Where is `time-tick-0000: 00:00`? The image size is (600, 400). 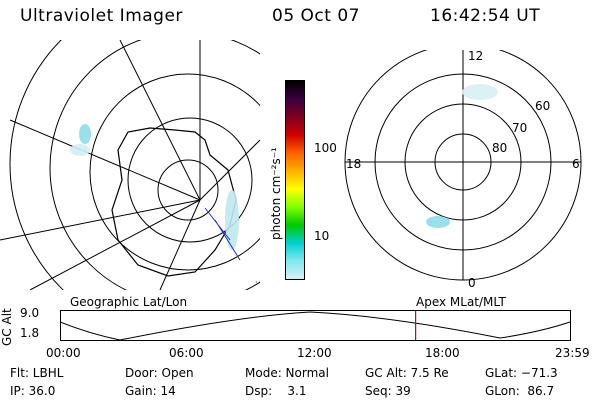
time-tick-0000: 00:00 is located at coordinates (63, 353).